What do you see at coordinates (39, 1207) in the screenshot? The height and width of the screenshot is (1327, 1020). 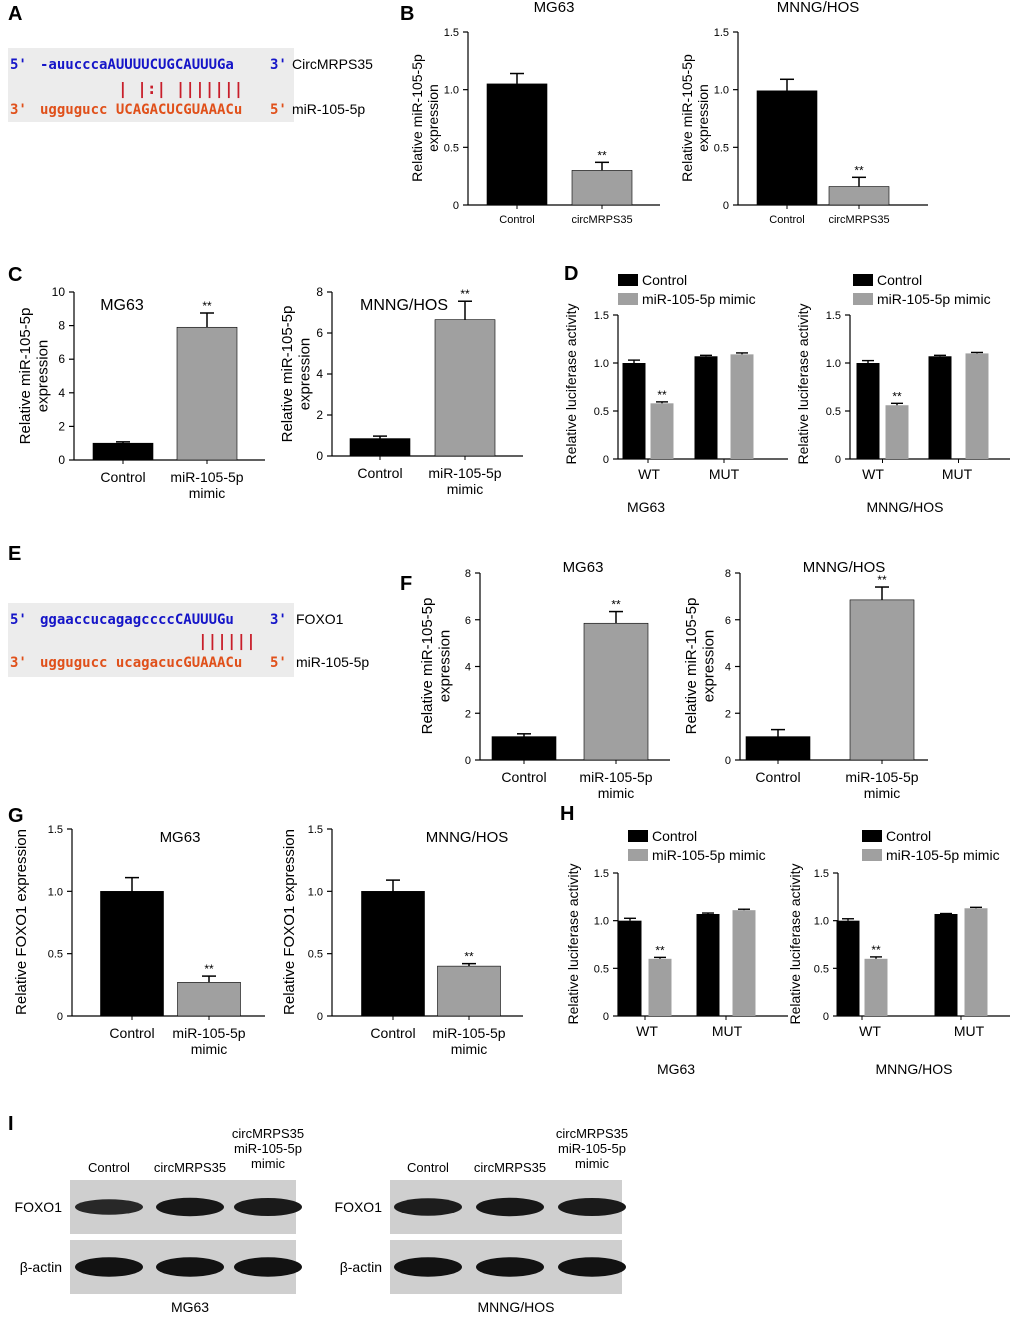 I see `blot-row-label: FOXO1` at bounding box center [39, 1207].